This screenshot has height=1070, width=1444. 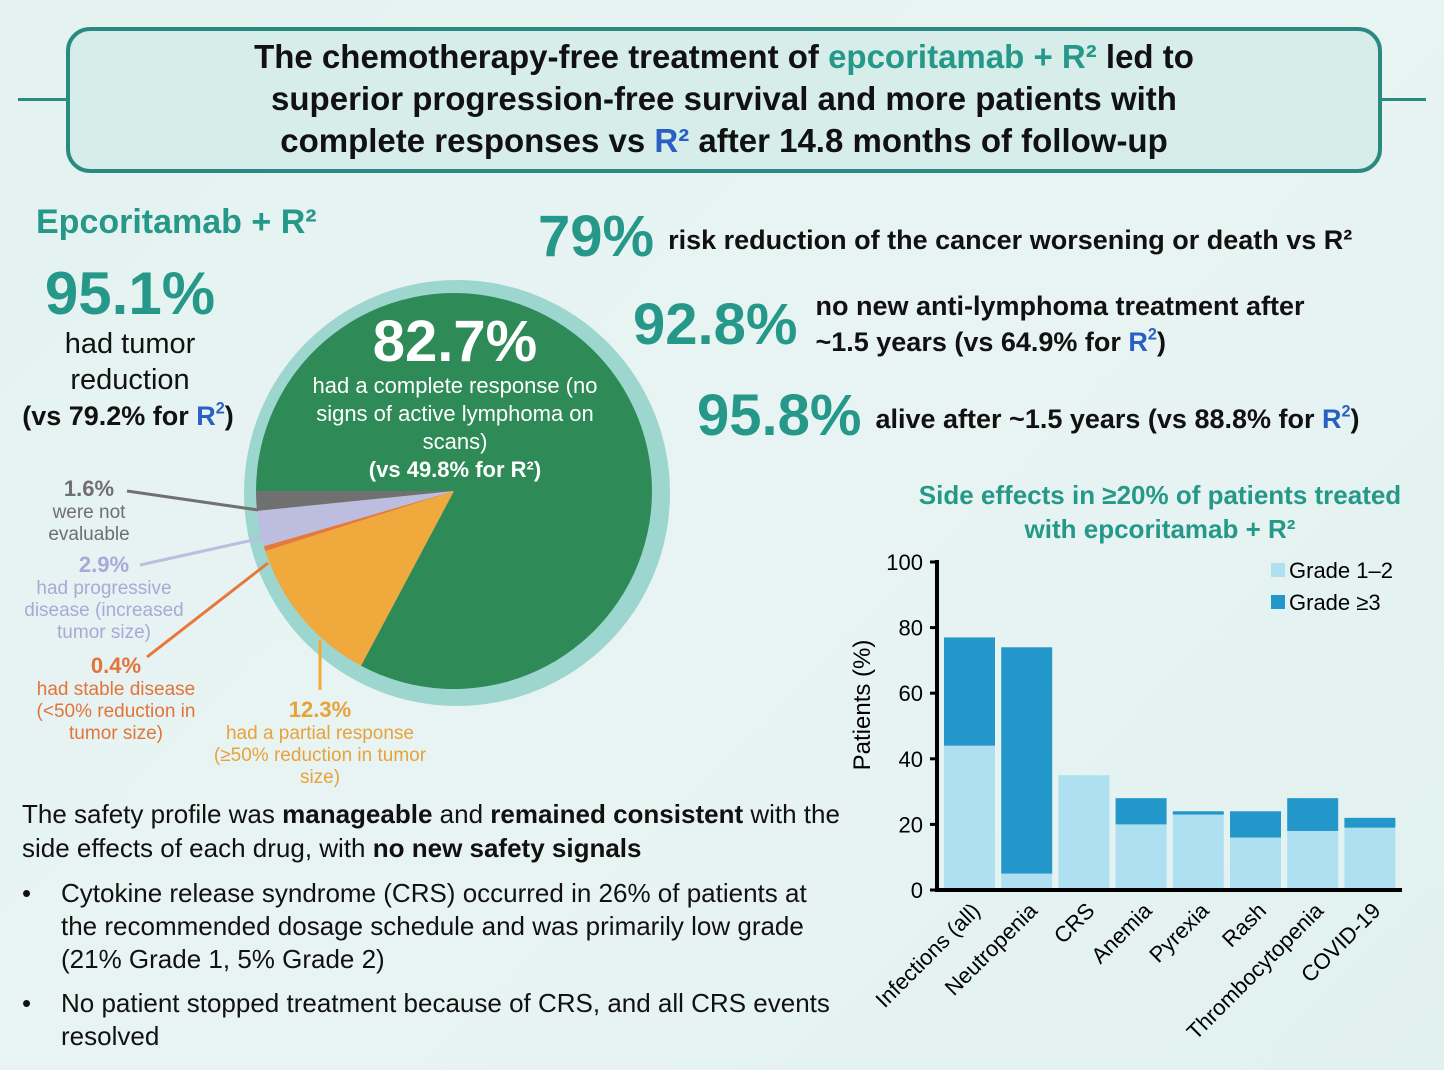 What do you see at coordinates (89, 510) in the screenshot?
I see `pie-label-not-evaluable: 1.6% were not evaluable` at bounding box center [89, 510].